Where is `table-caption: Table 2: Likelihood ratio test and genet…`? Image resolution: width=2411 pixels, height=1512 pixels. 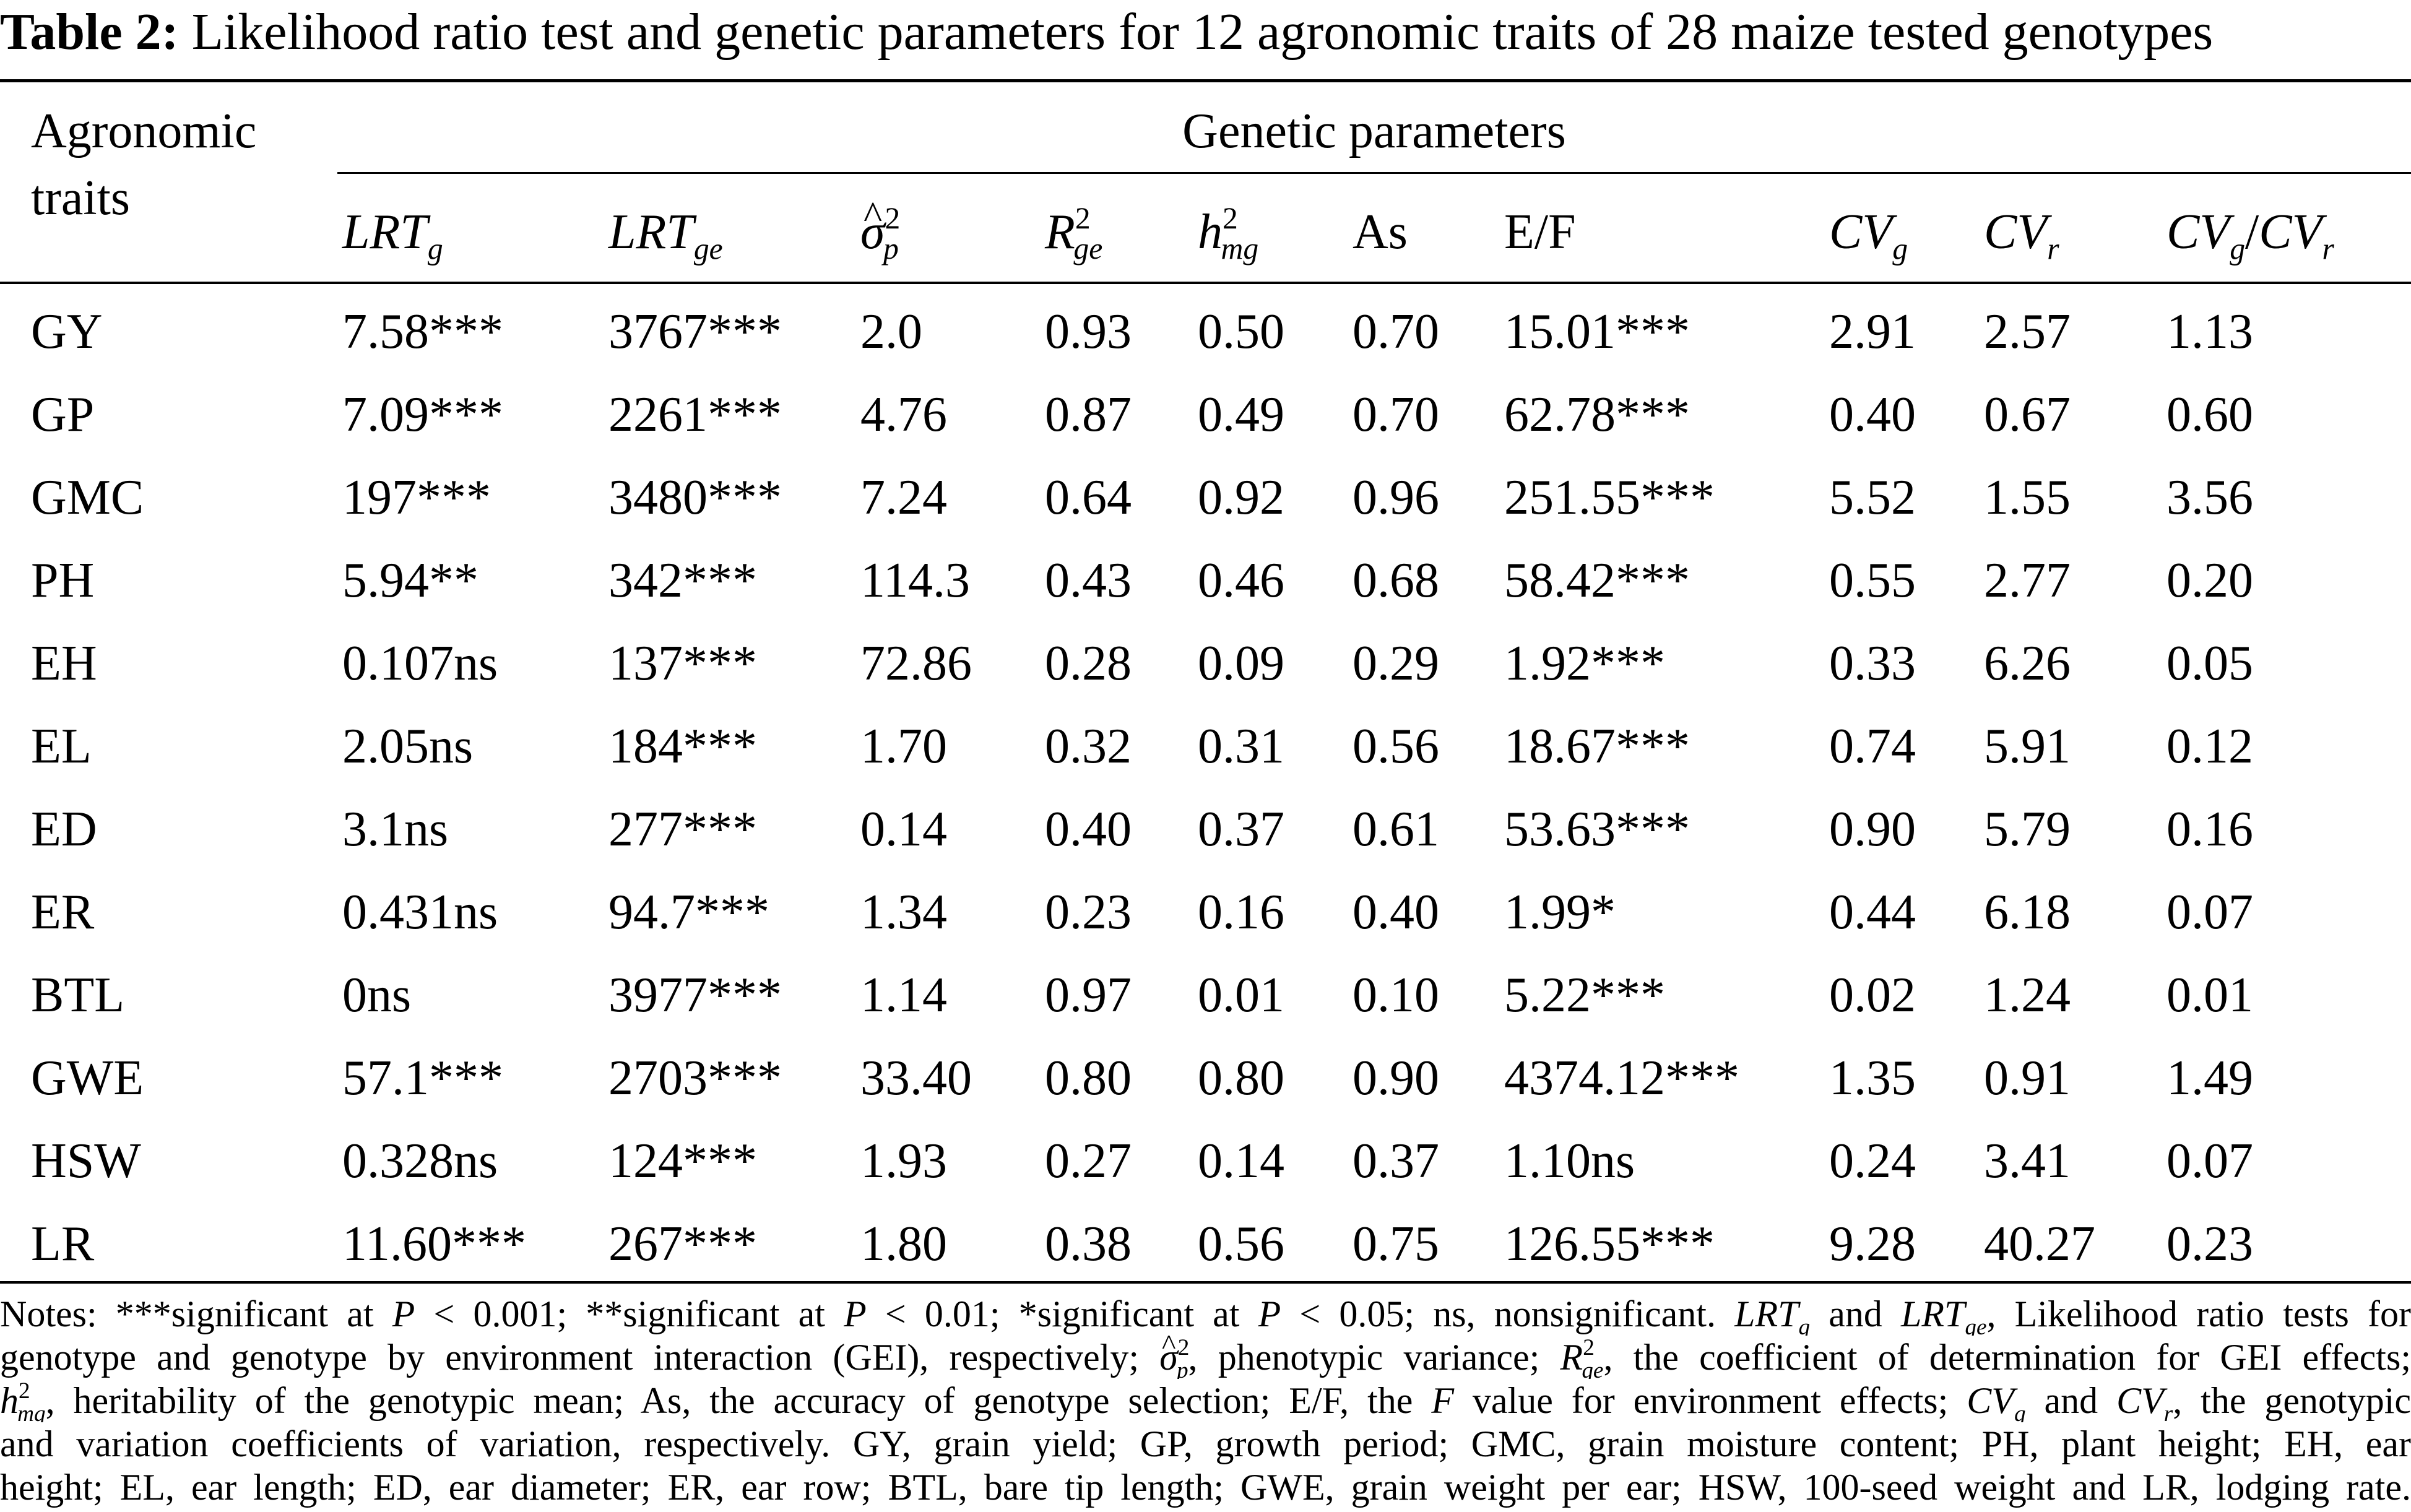
table-caption: Table 2: Likelihood ratio test and genet… is located at coordinates (1205, 35).